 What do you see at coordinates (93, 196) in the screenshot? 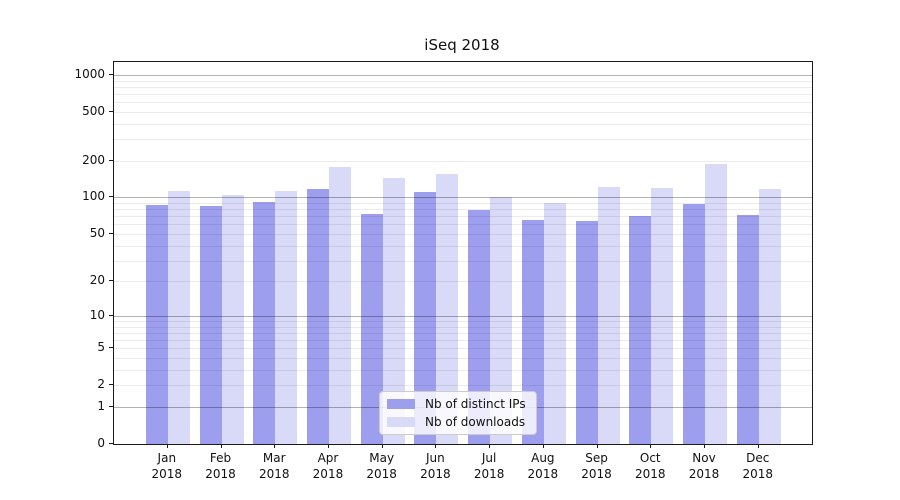
I see `y-tick-label: 100` at bounding box center [93, 196].